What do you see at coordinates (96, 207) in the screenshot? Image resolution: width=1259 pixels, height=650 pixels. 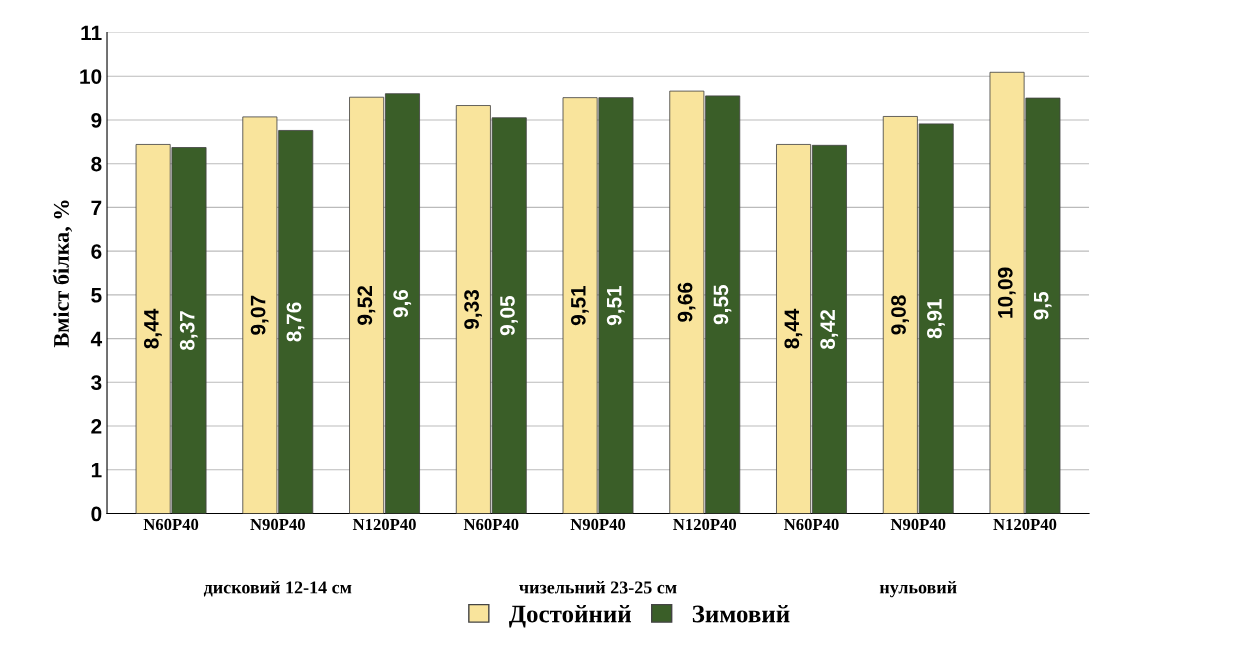 I see `y-tick-label: 7` at bounding box center [96, 207].